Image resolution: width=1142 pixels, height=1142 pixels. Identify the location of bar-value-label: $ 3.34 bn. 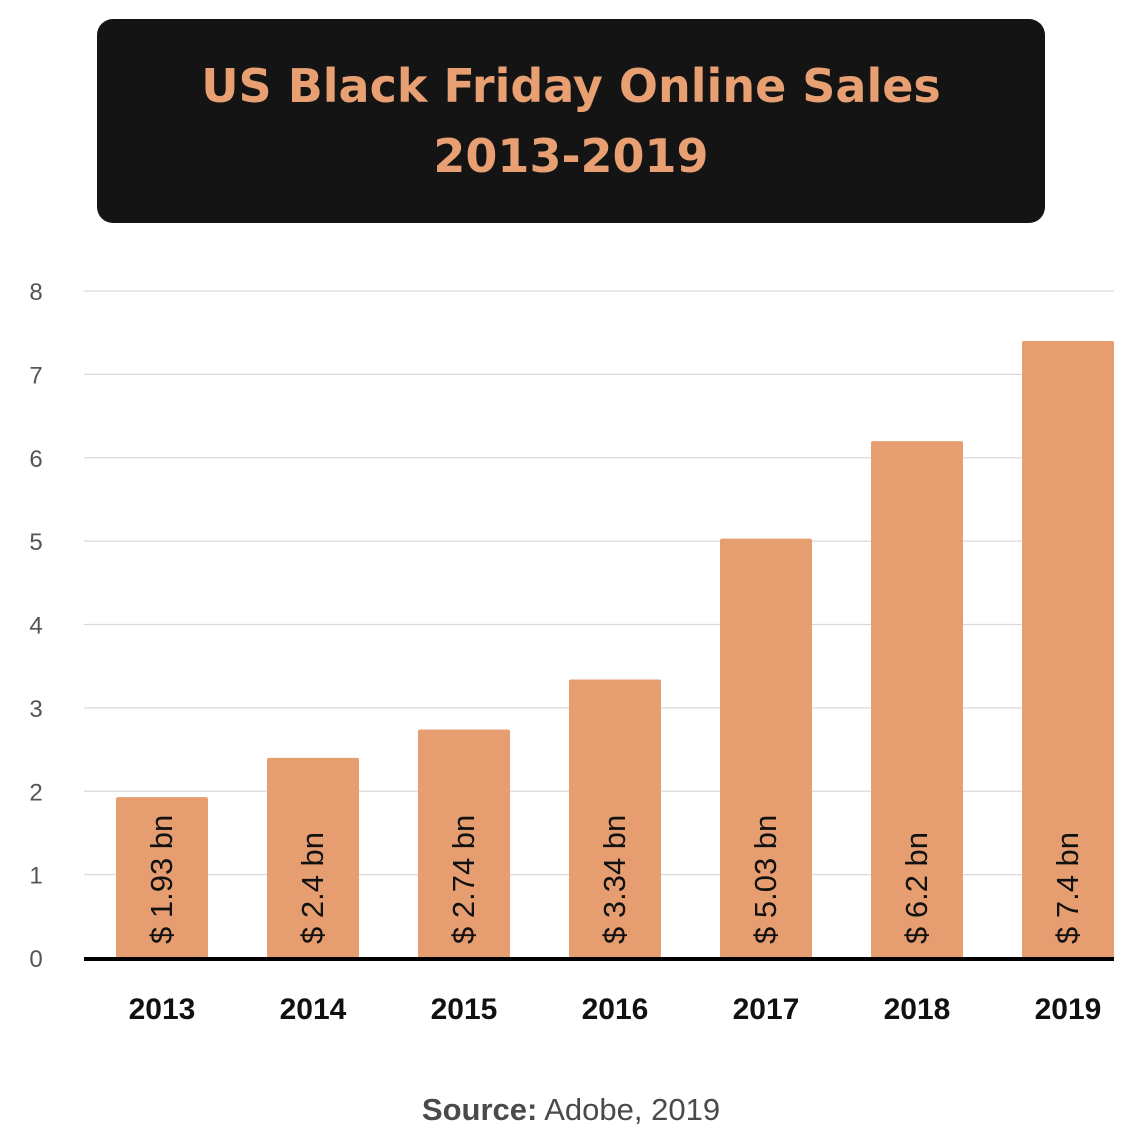
(614, 879).